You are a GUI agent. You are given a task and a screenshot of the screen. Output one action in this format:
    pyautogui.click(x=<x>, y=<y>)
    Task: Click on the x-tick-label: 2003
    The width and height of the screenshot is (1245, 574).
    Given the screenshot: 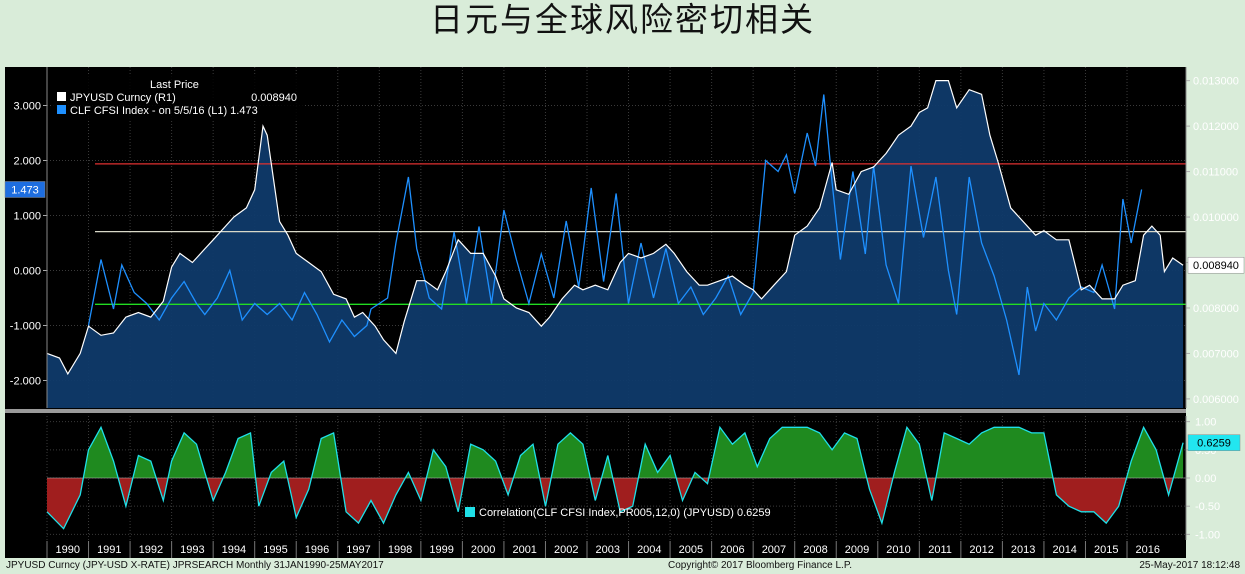 What is the action you would take?
    pyautogui.click(x=608, y=550)
    